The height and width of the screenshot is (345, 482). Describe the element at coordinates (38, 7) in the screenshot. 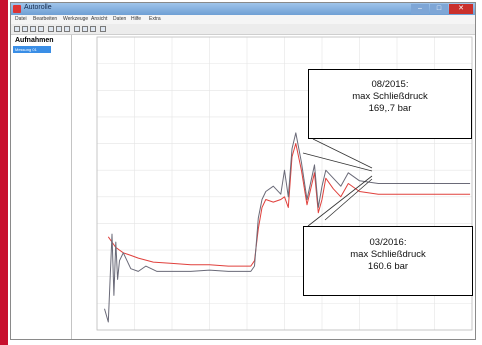

I see `window-title: Autorolle` at that location.